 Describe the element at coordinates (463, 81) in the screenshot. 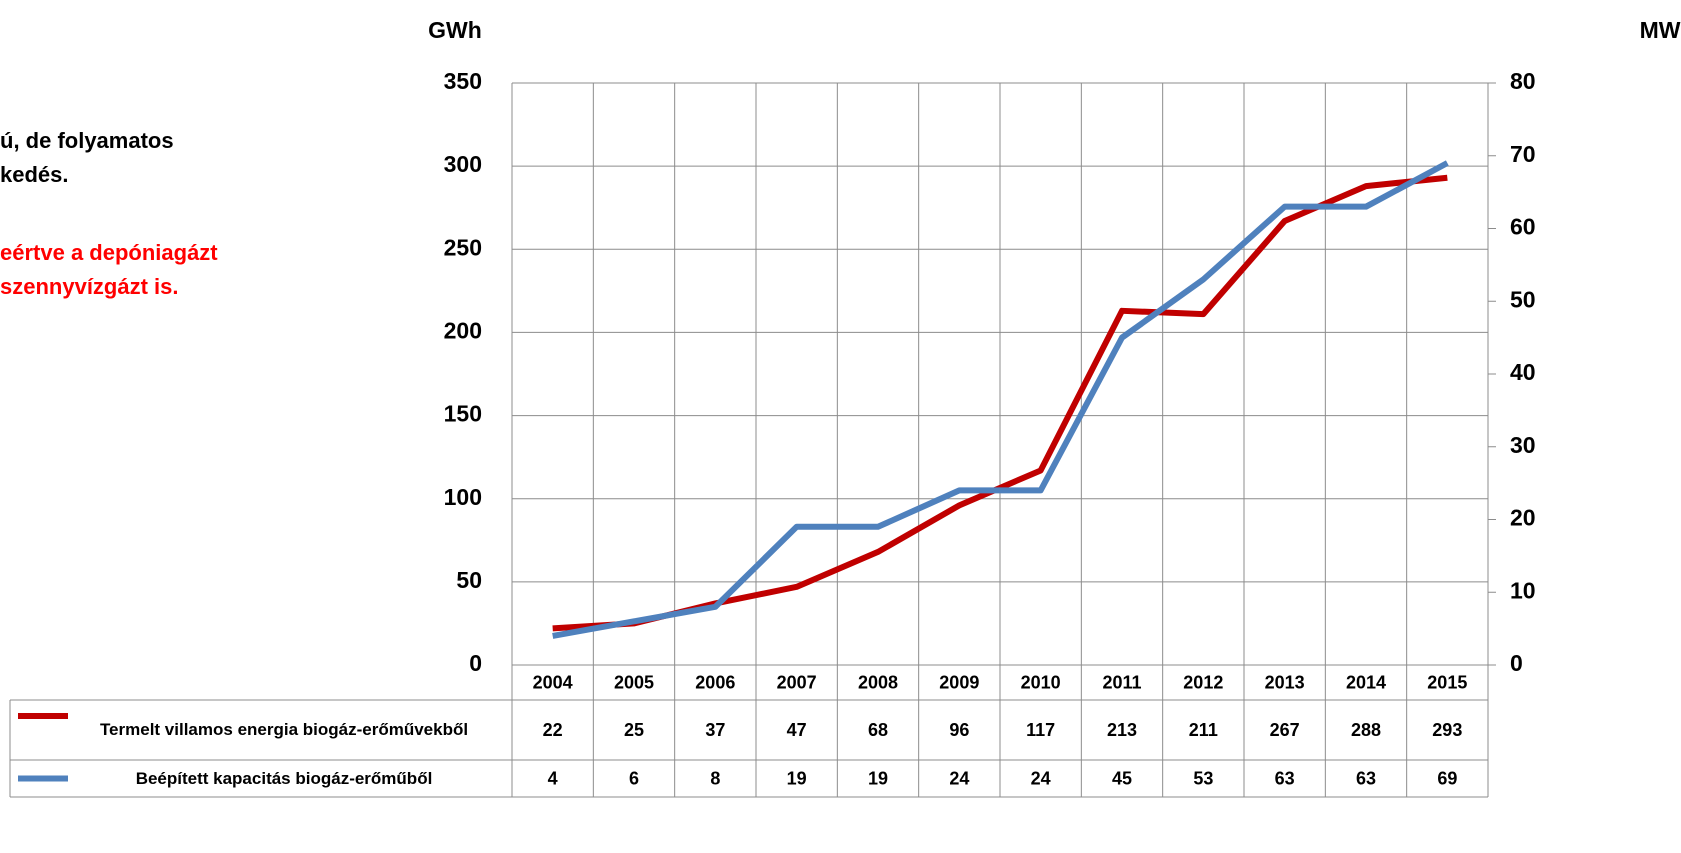

I see `y-tick-label: 350` at that location.